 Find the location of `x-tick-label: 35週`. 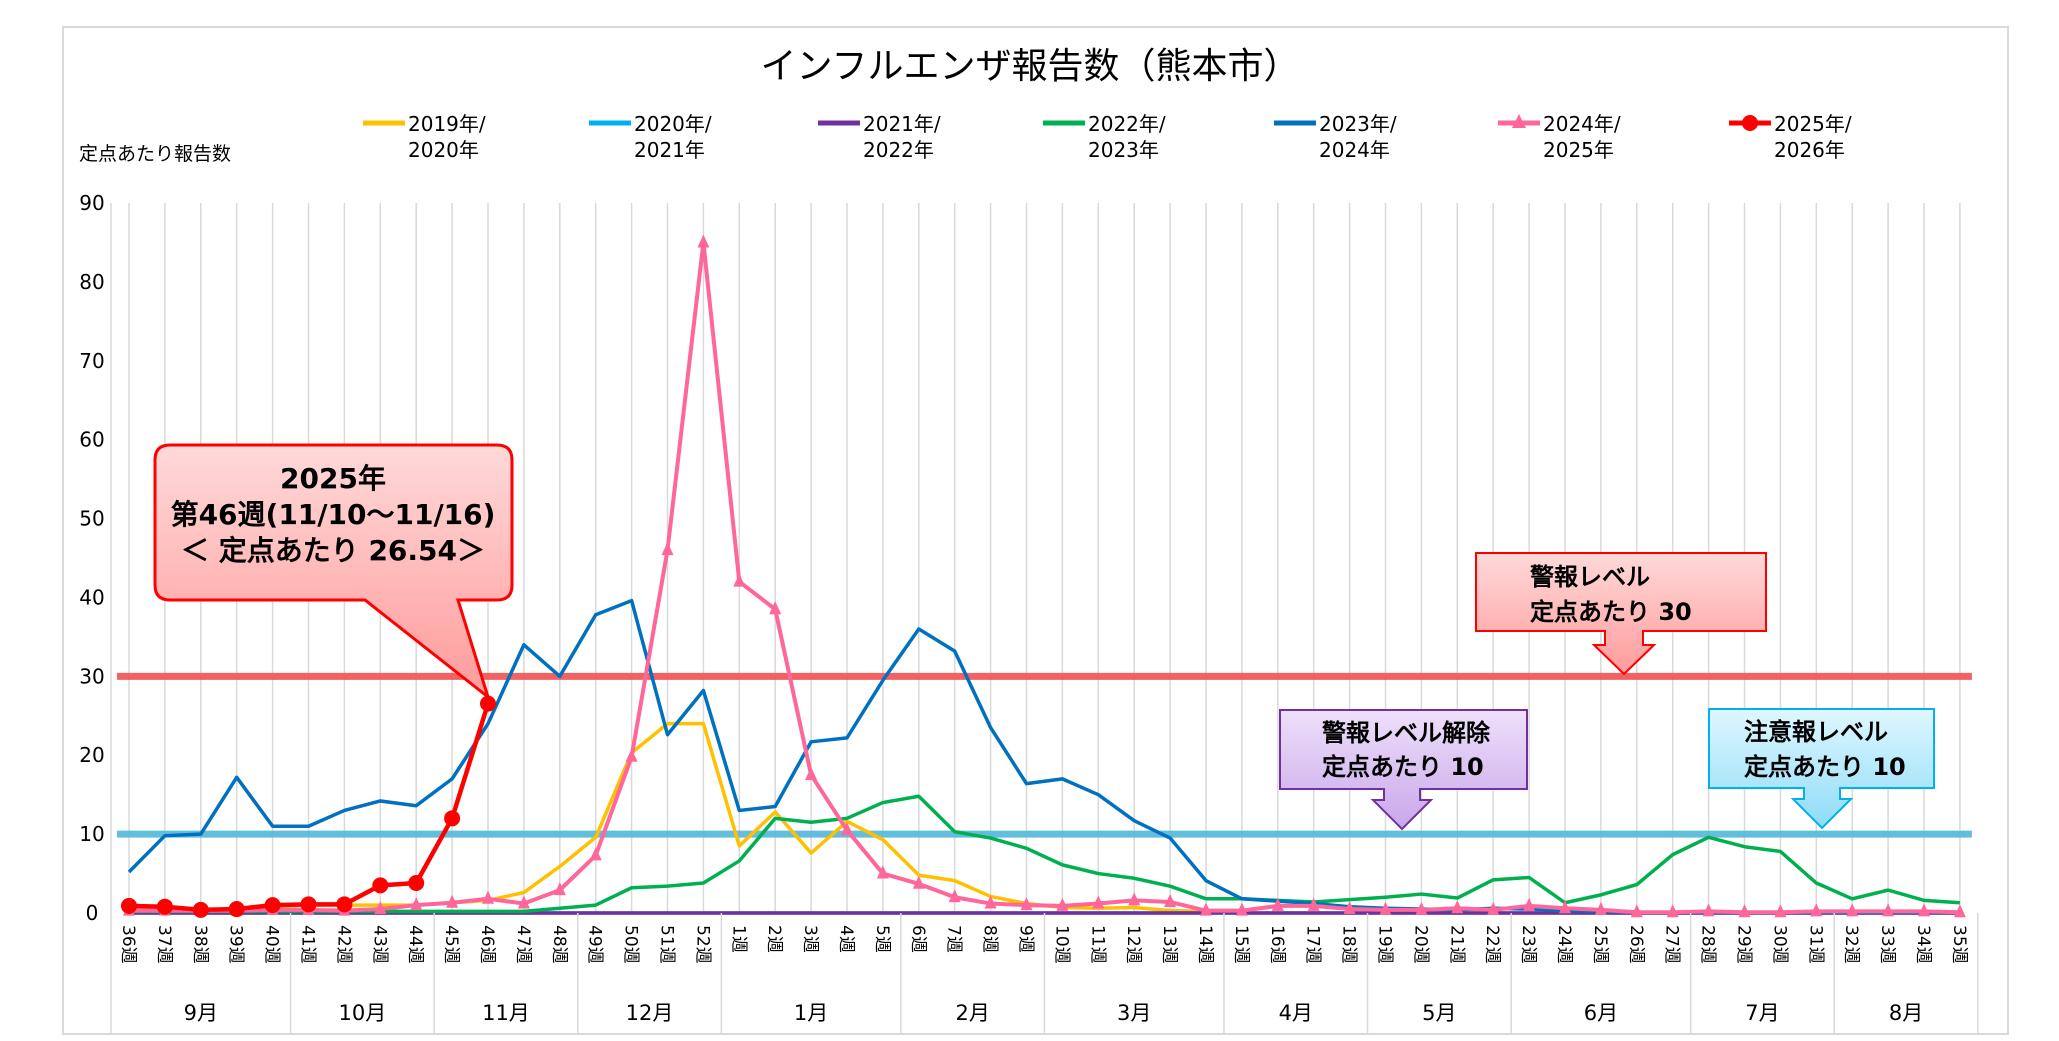

x-tick-label: 35週 is located at coordinates (1959, 944).